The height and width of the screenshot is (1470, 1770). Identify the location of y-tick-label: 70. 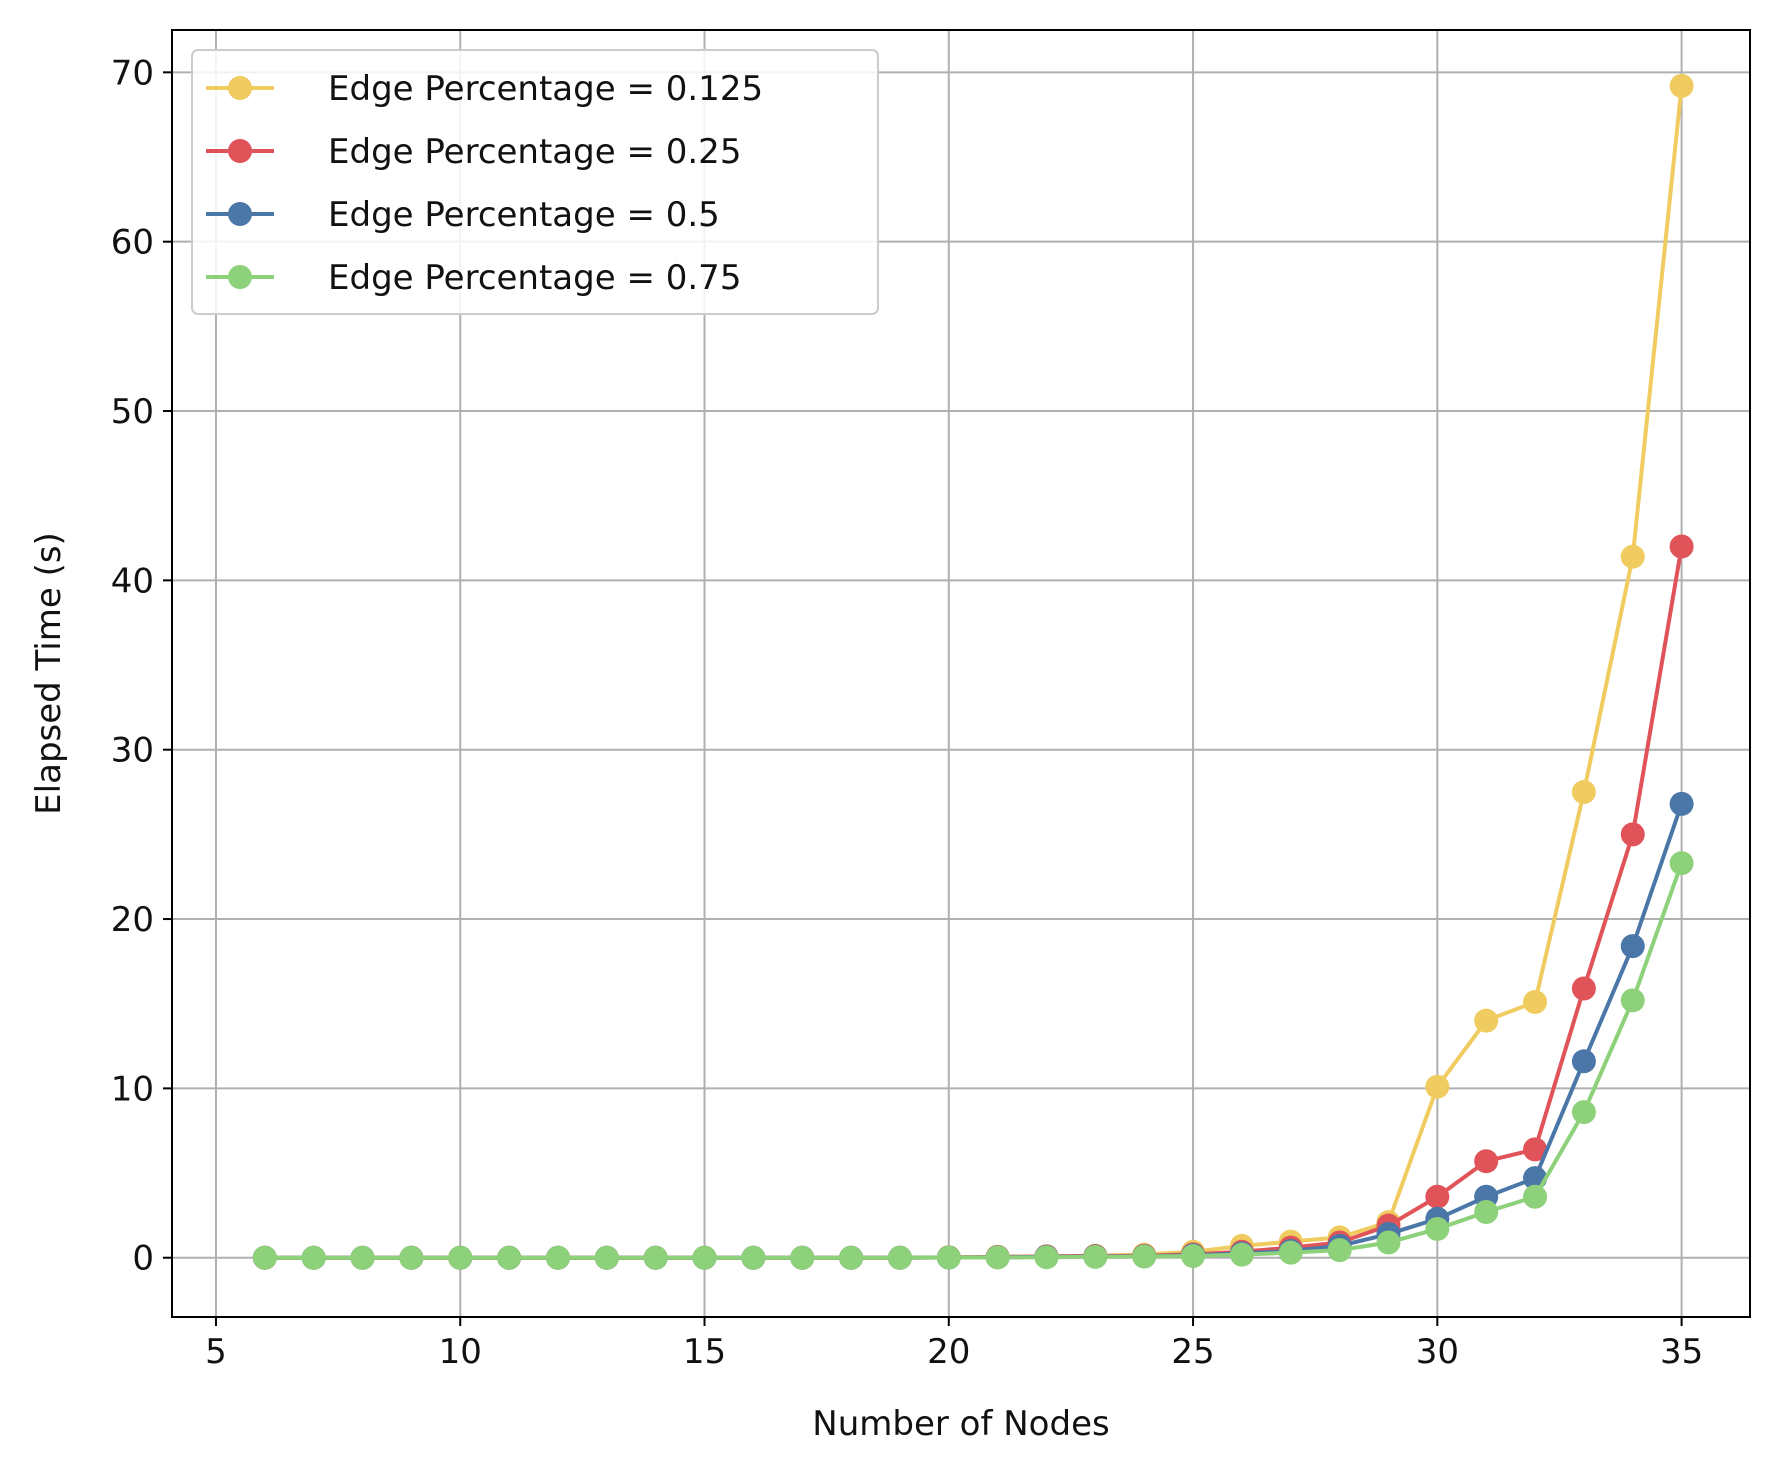
(132, 73).